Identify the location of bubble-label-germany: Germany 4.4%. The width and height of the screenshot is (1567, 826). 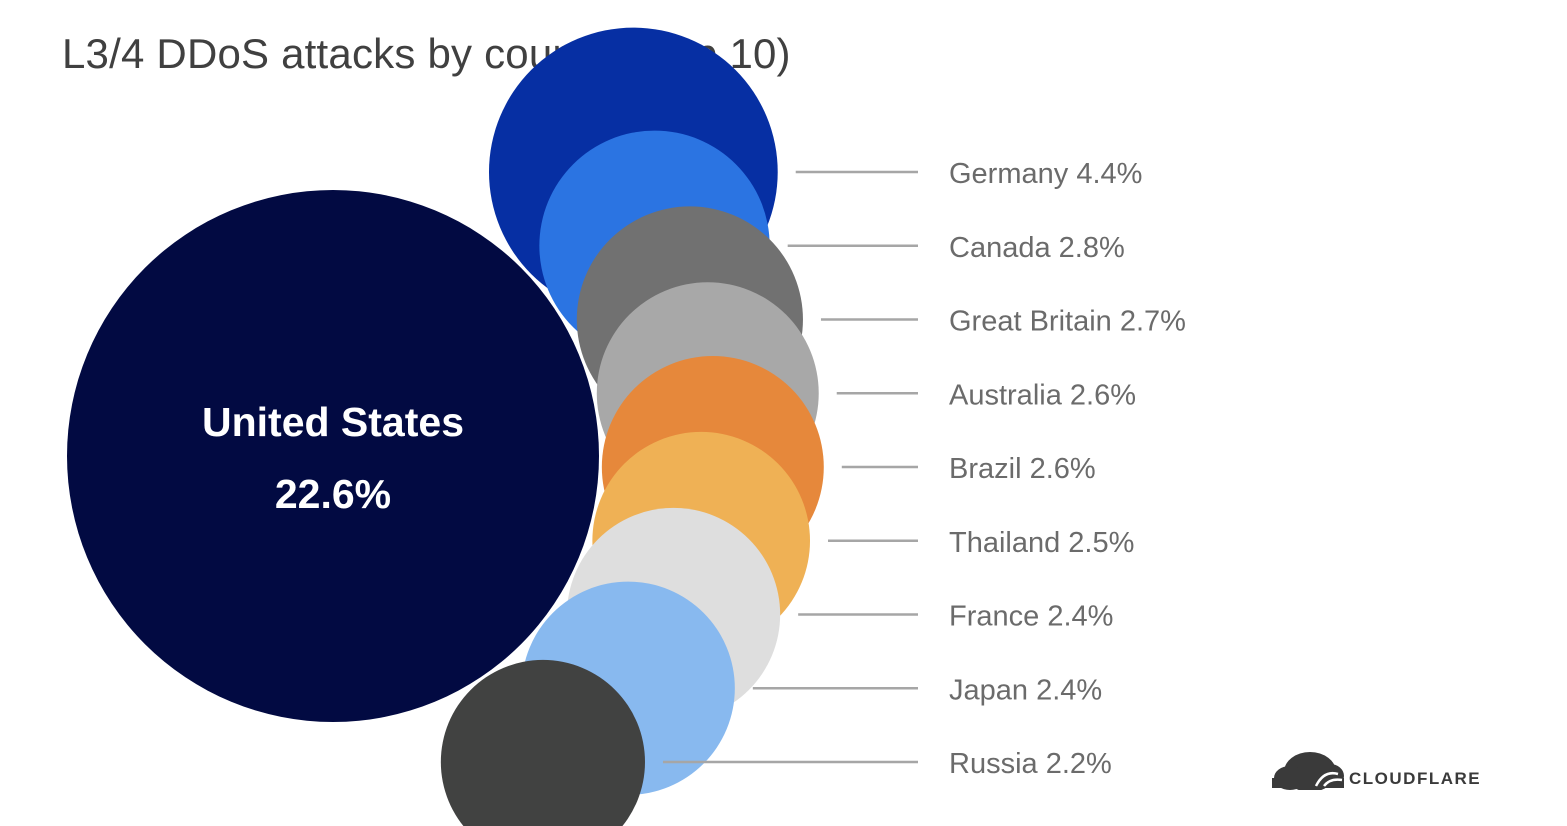
(1045, 174).